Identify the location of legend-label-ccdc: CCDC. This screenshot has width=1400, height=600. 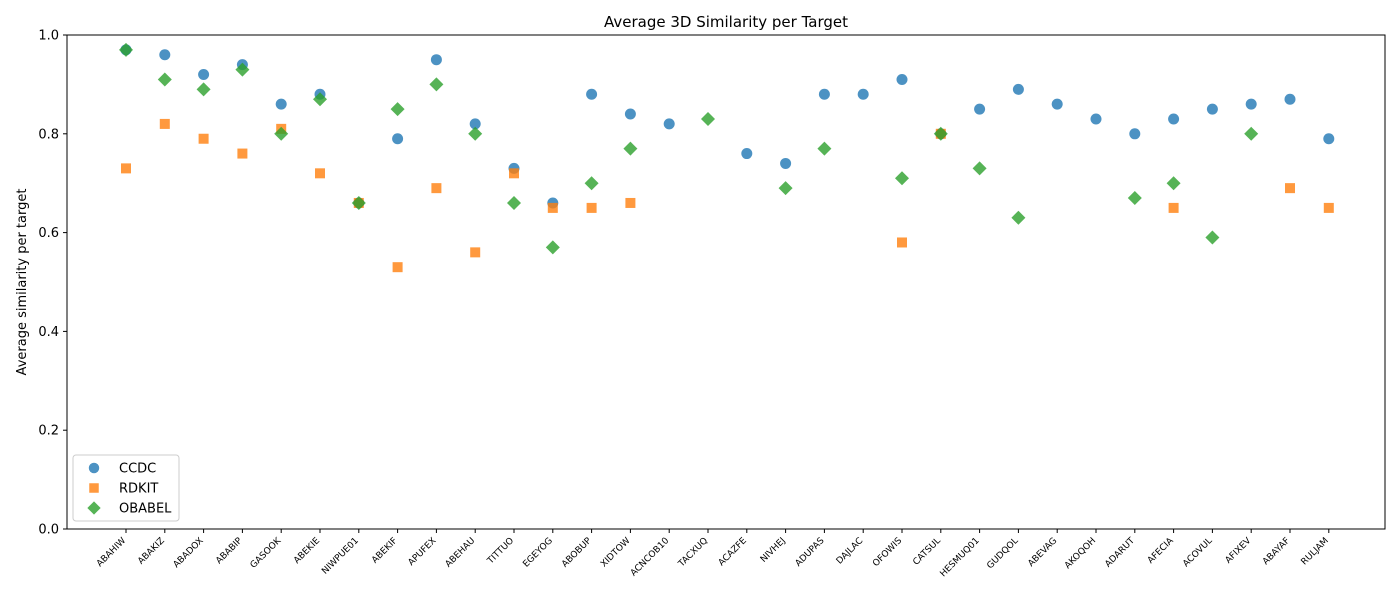
(137, 469).